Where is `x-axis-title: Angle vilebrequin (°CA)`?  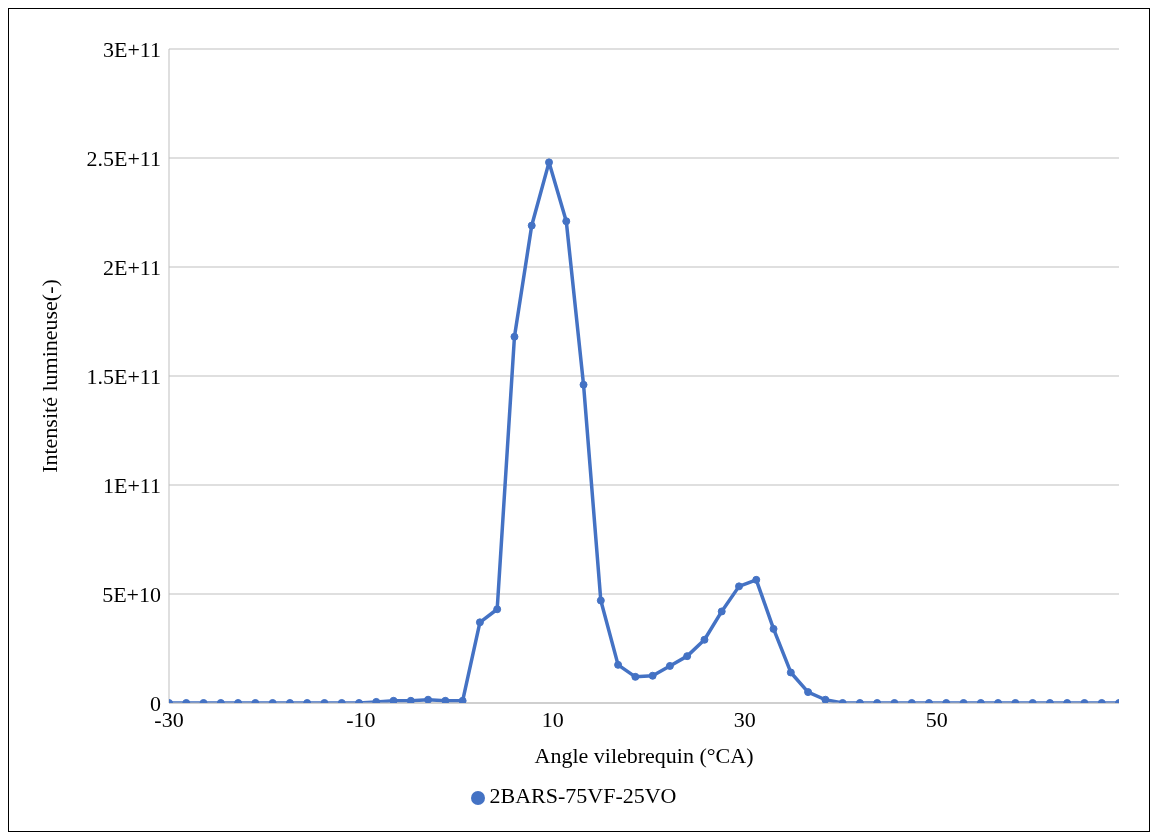 x-axis-title: Angle vilebrequin (°CA) is located at coordinates (644, 755).